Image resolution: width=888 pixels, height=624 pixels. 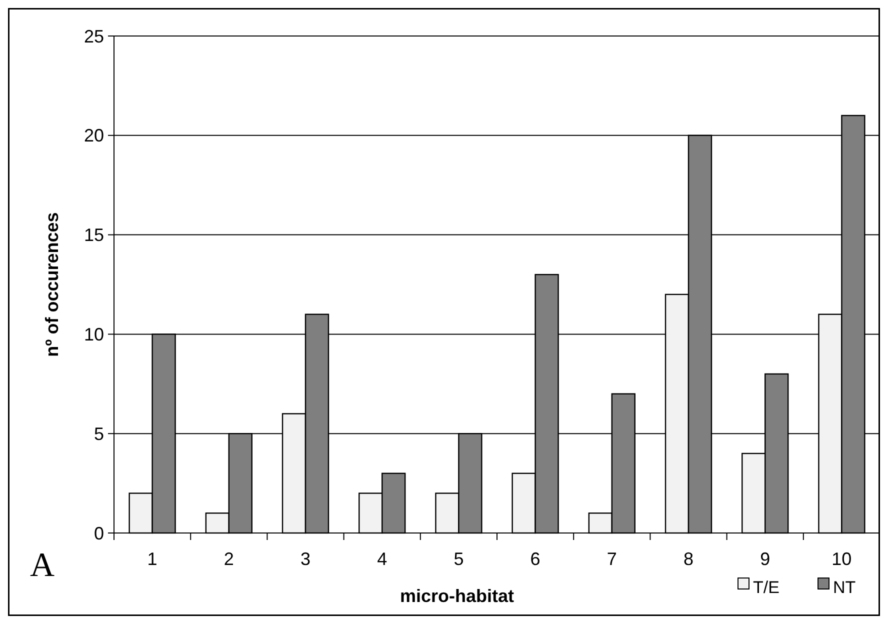 What do you see at coordinates (457, 596) in the screenshot?
I see `x-axis-title: micro-habitat` at bounding box center [457, 596].